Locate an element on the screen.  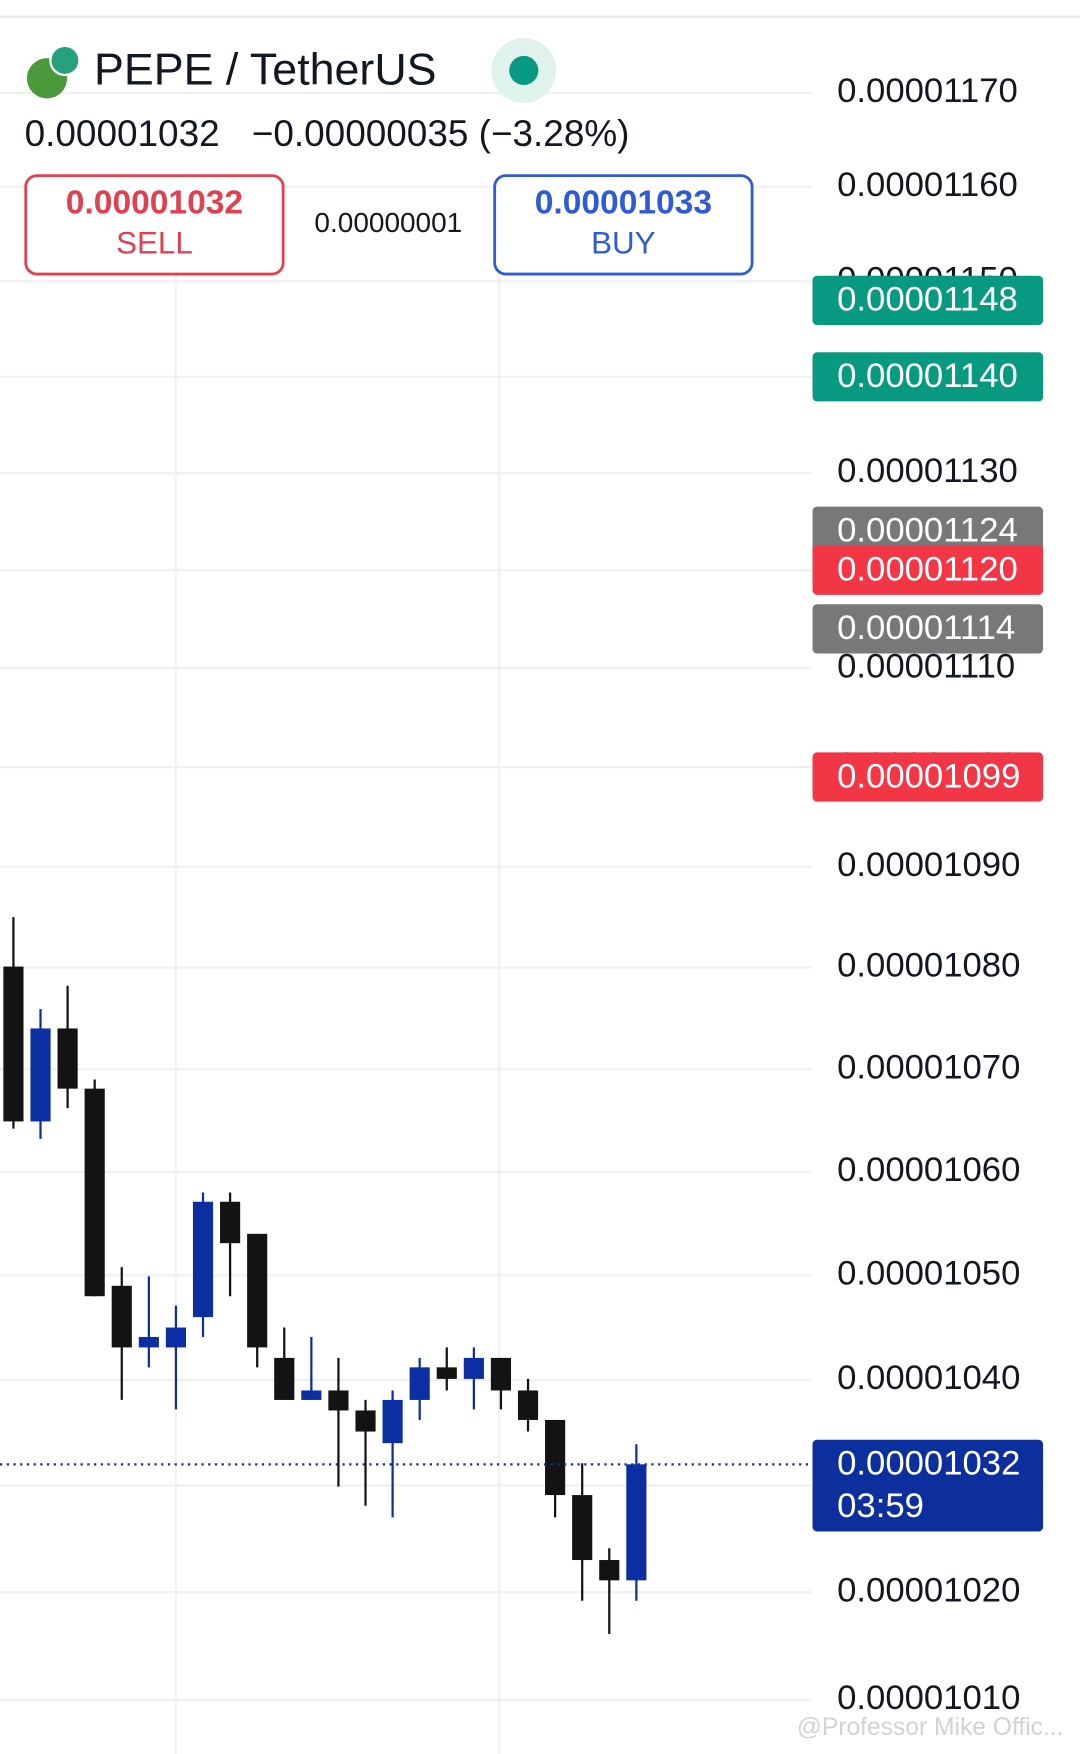
last-price: 0.00001032 is located at coordinates (122, 133).